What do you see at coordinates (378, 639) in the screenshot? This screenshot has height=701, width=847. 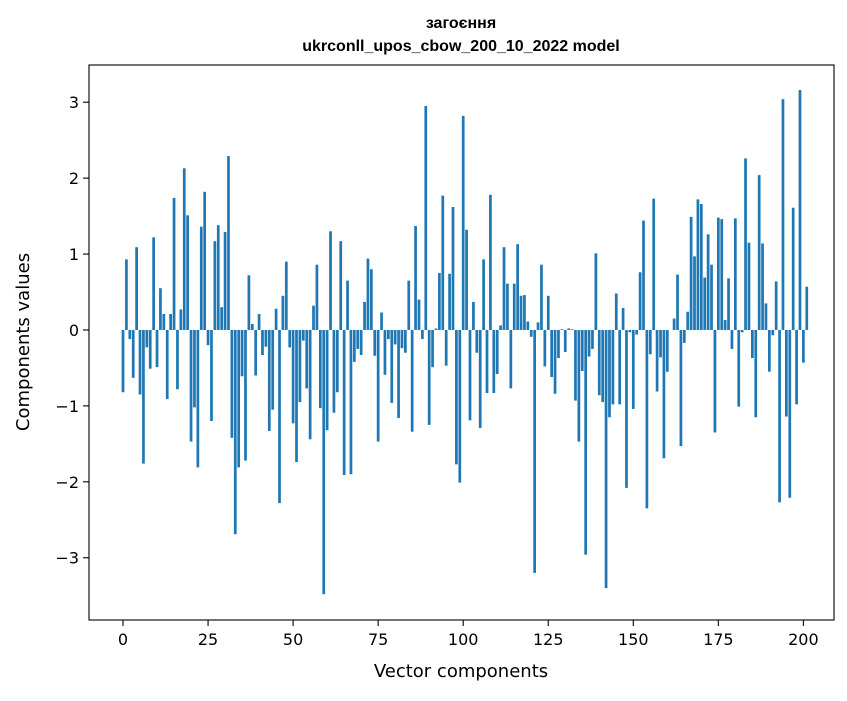 I see `x-tick-label: 75` at bounding box center [378, 639].